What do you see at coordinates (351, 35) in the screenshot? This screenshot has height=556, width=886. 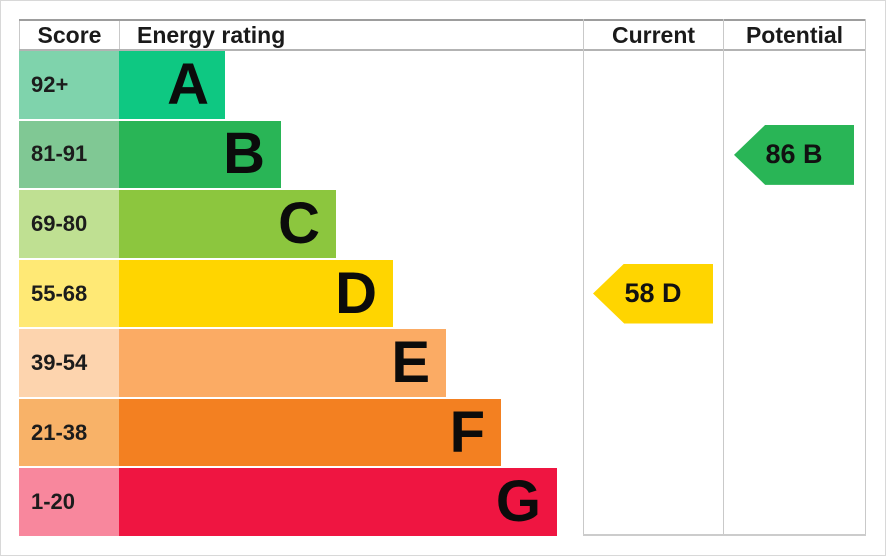 I see `header-energy-rating: Energy rating` at bounding box center [351, 35].